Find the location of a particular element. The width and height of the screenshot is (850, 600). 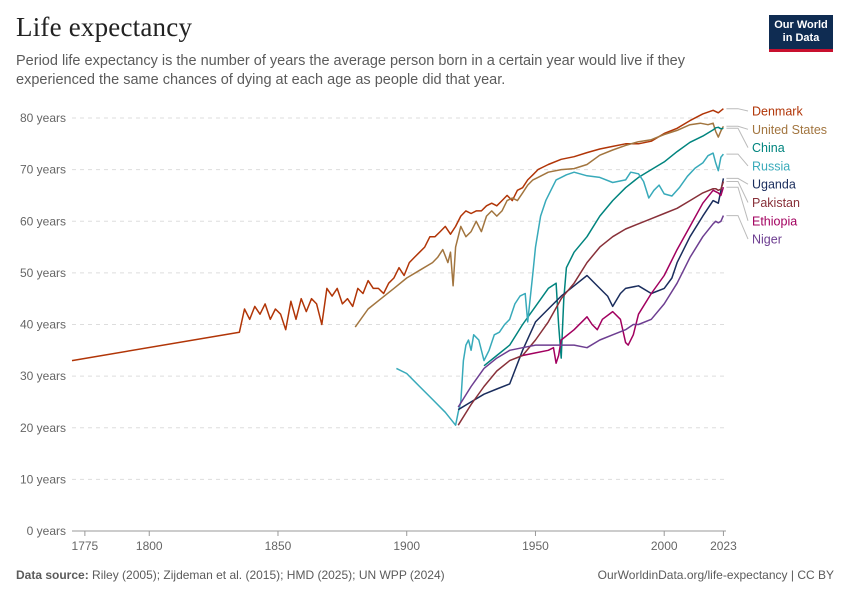

x-tick-label: 1775 is located at coordinates (85, 546).